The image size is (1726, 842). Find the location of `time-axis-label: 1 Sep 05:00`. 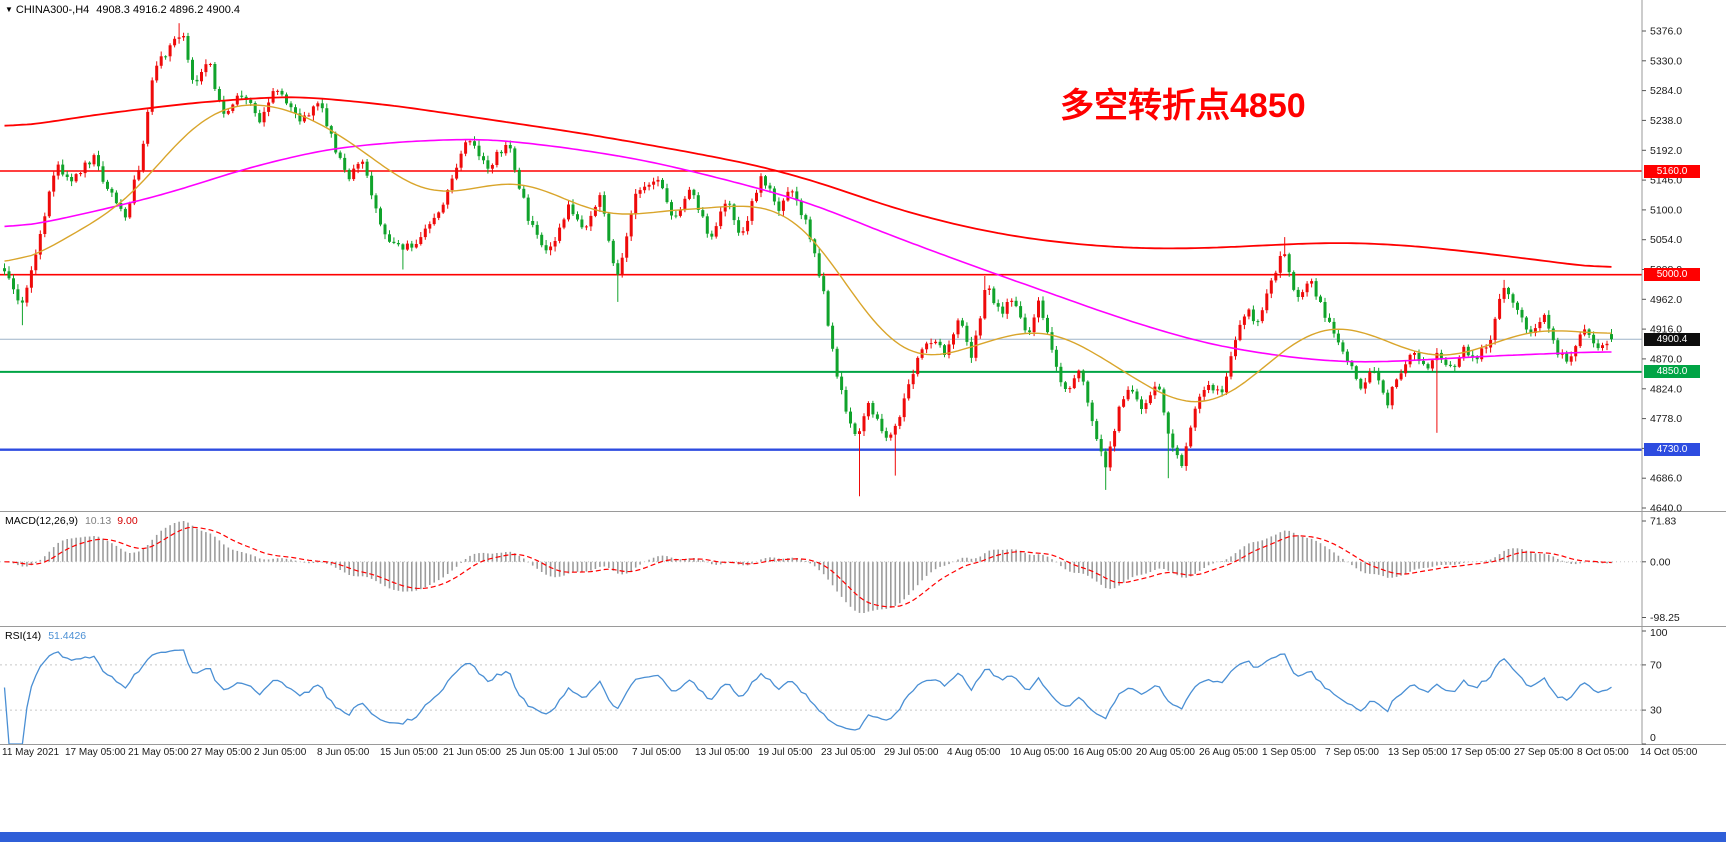

time-axis-label: 1 Sep 05:00 is located at coordinates (1289, 752).